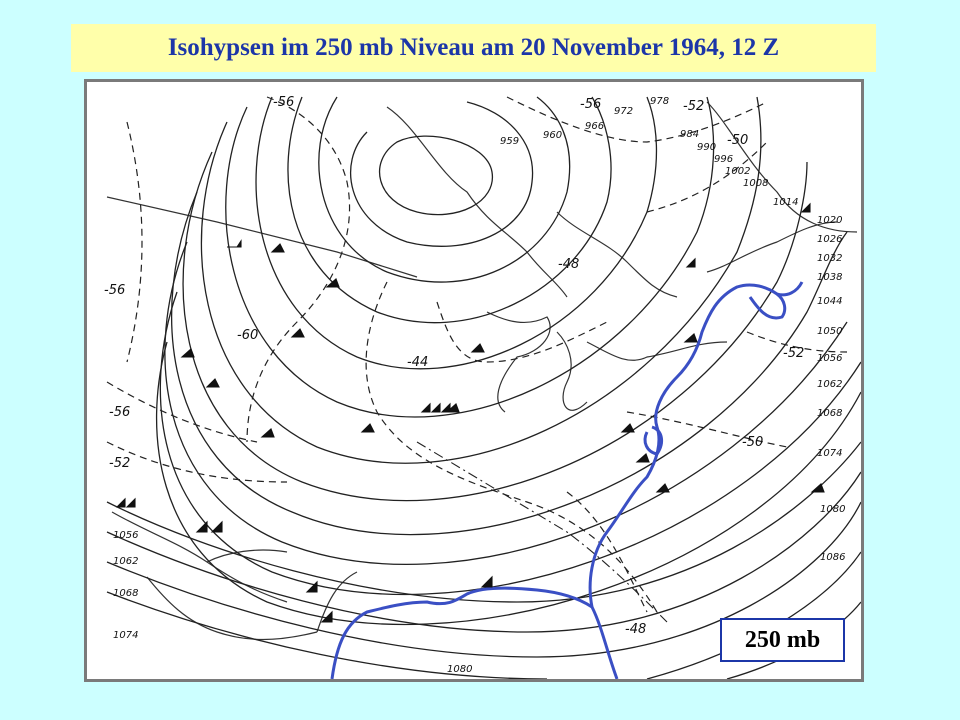 This screenshot has width=960, height=720. I want to click on contour-label: 1026, so click(829, 239).